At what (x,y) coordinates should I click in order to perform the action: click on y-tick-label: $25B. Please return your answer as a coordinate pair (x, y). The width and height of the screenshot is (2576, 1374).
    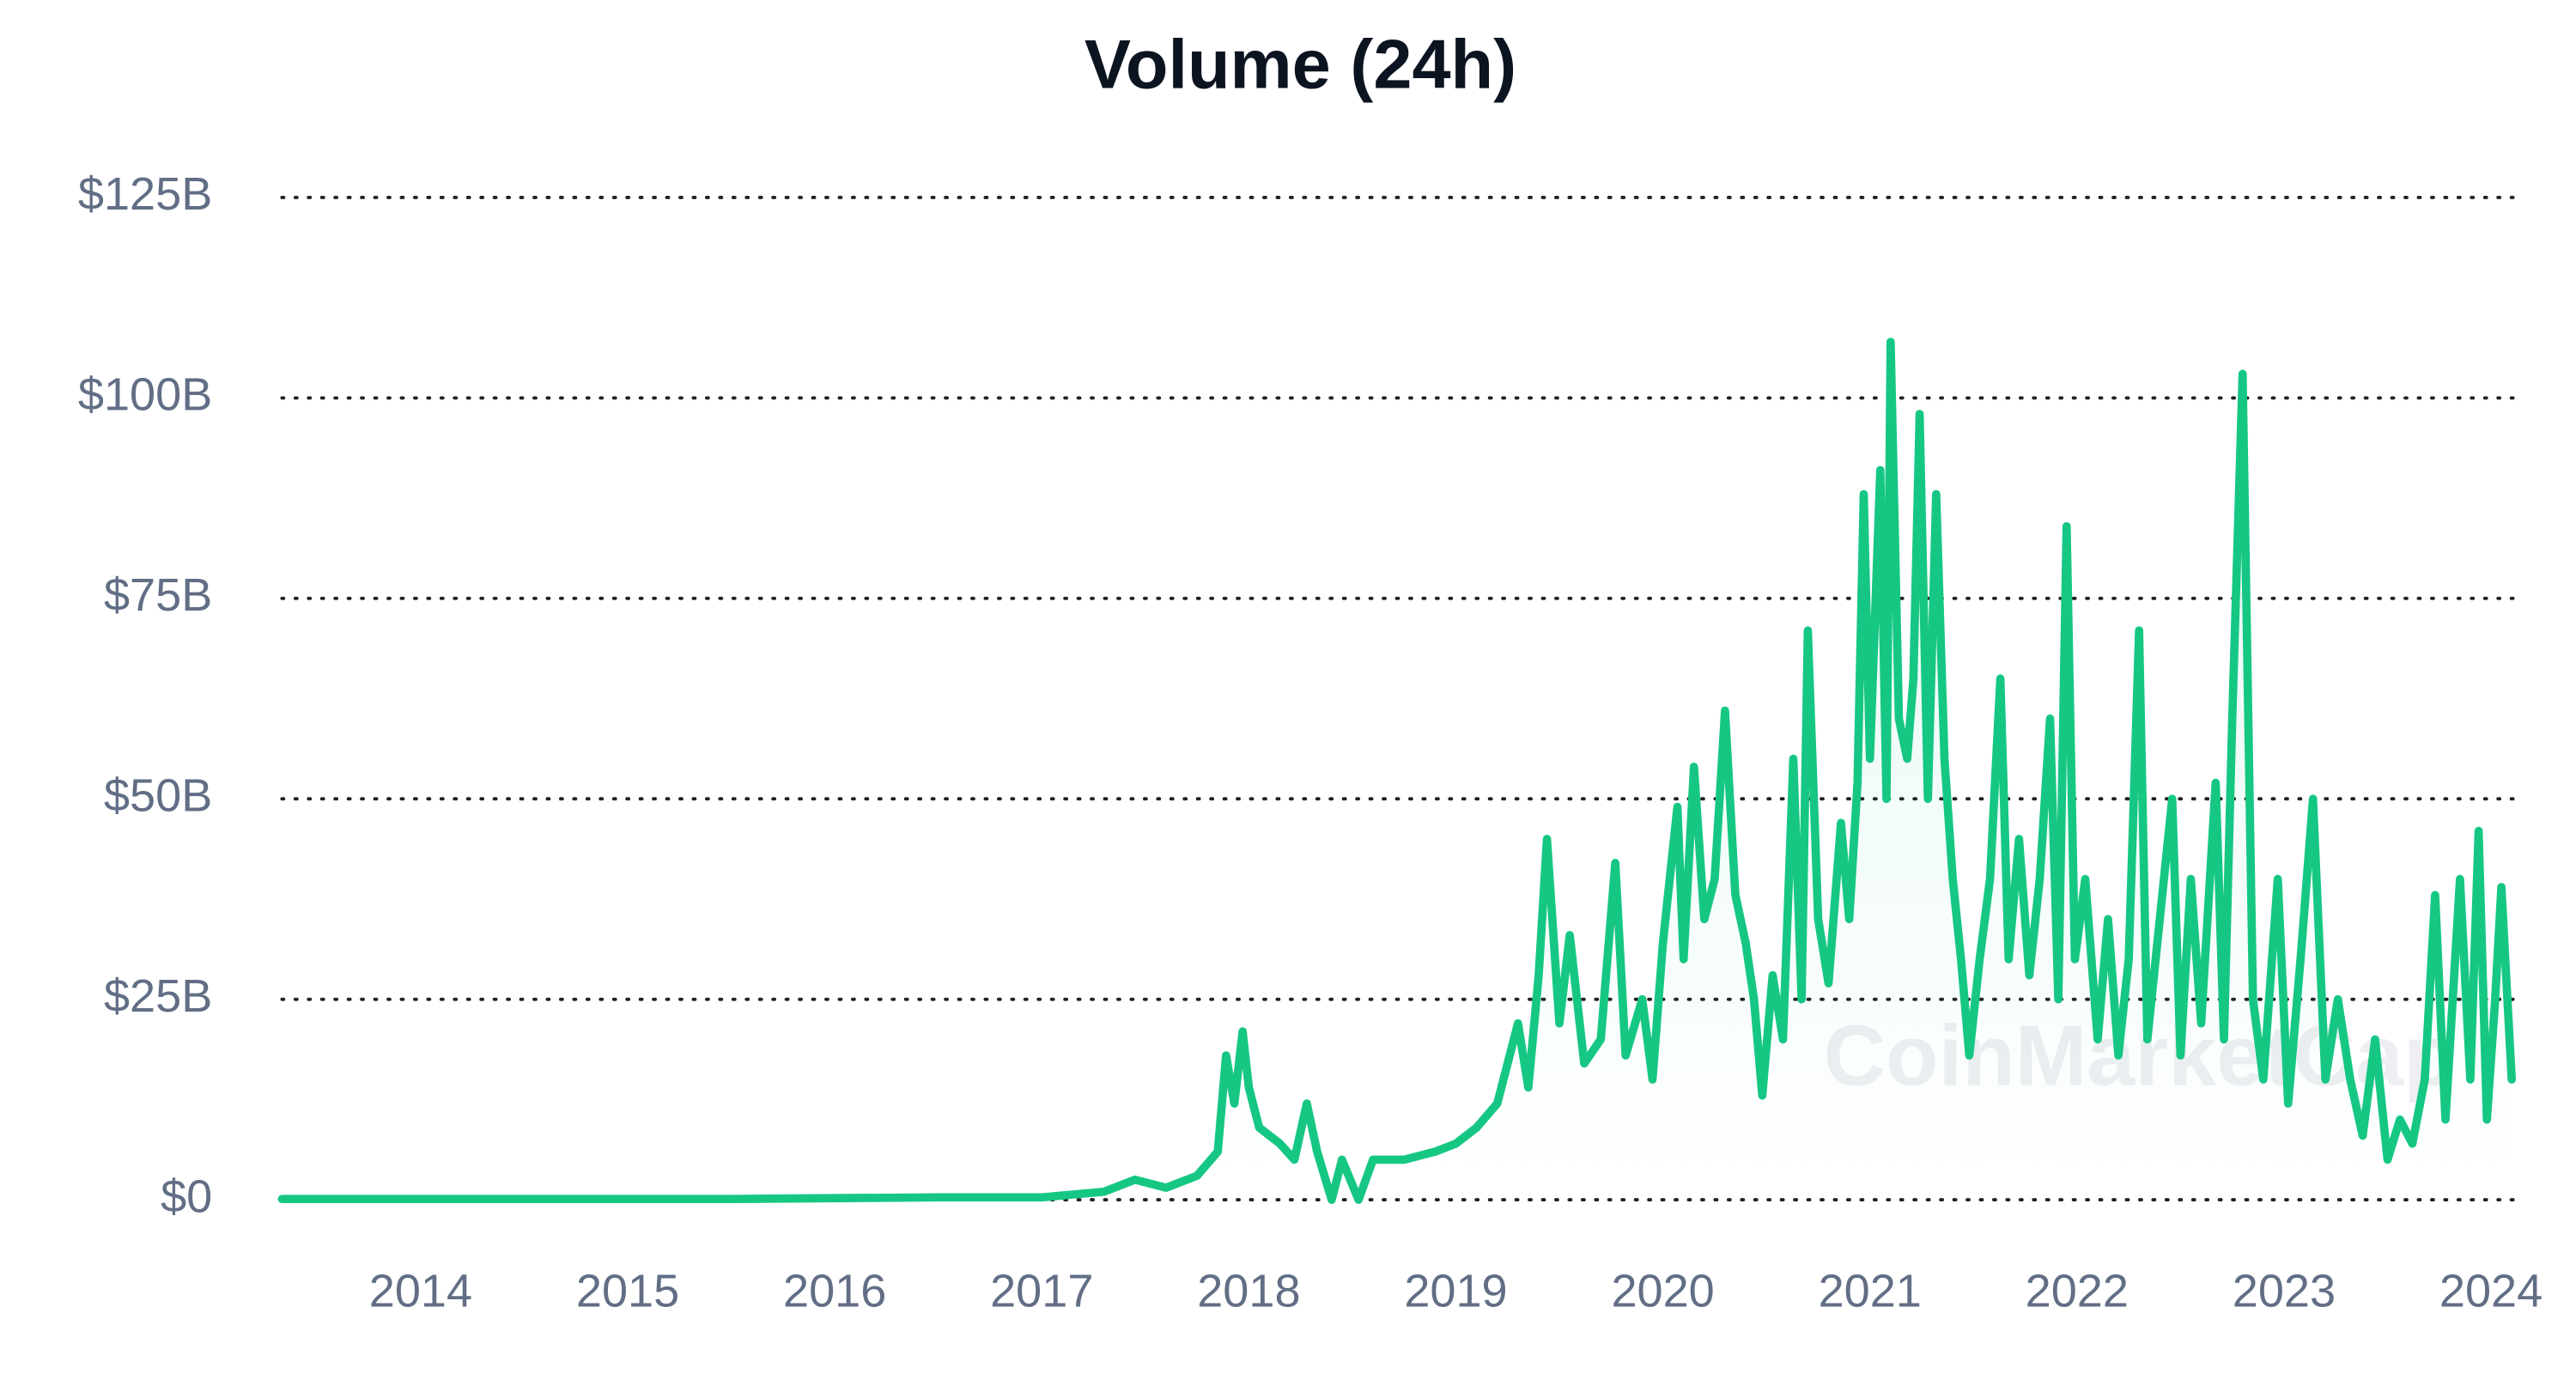
    Looking at the image, I should click on (158, 996).